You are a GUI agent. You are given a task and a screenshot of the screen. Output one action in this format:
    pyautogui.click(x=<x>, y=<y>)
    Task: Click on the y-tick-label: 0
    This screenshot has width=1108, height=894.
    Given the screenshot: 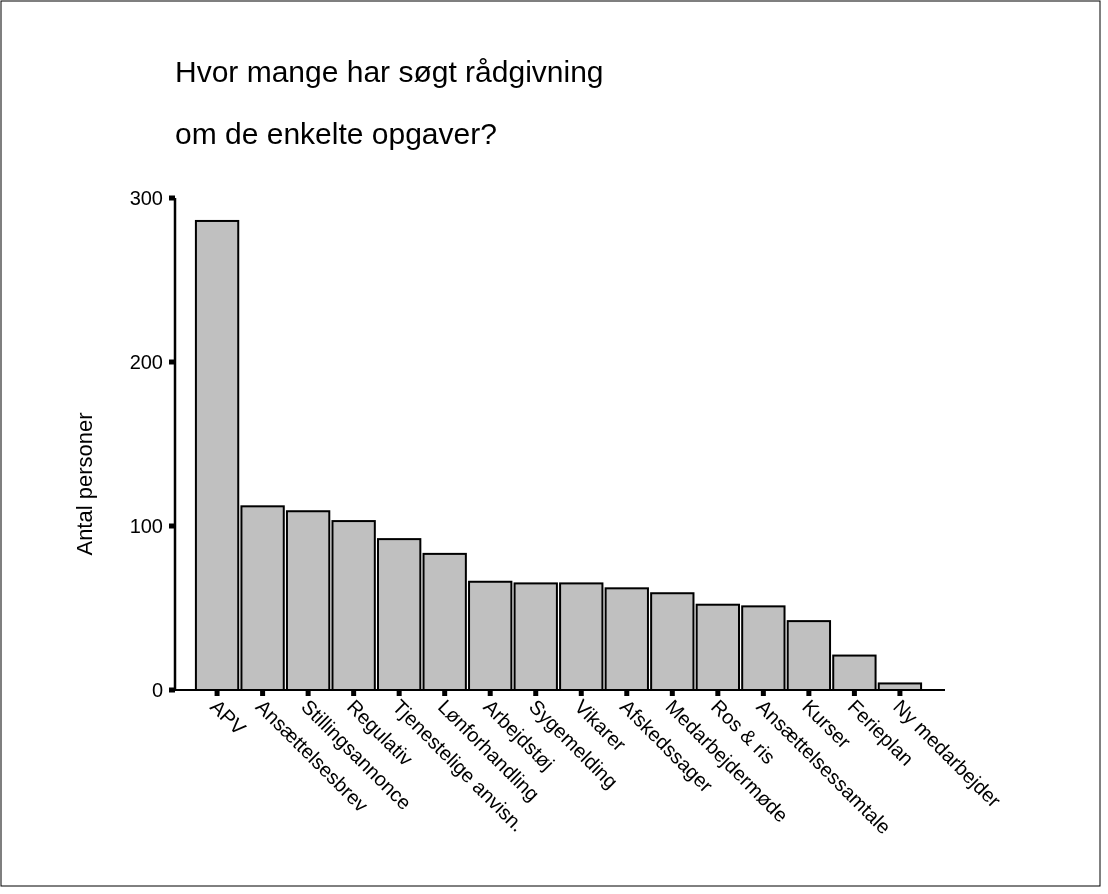 What is the action you would take?
    pyautogui.click(x=157, y=690)
    